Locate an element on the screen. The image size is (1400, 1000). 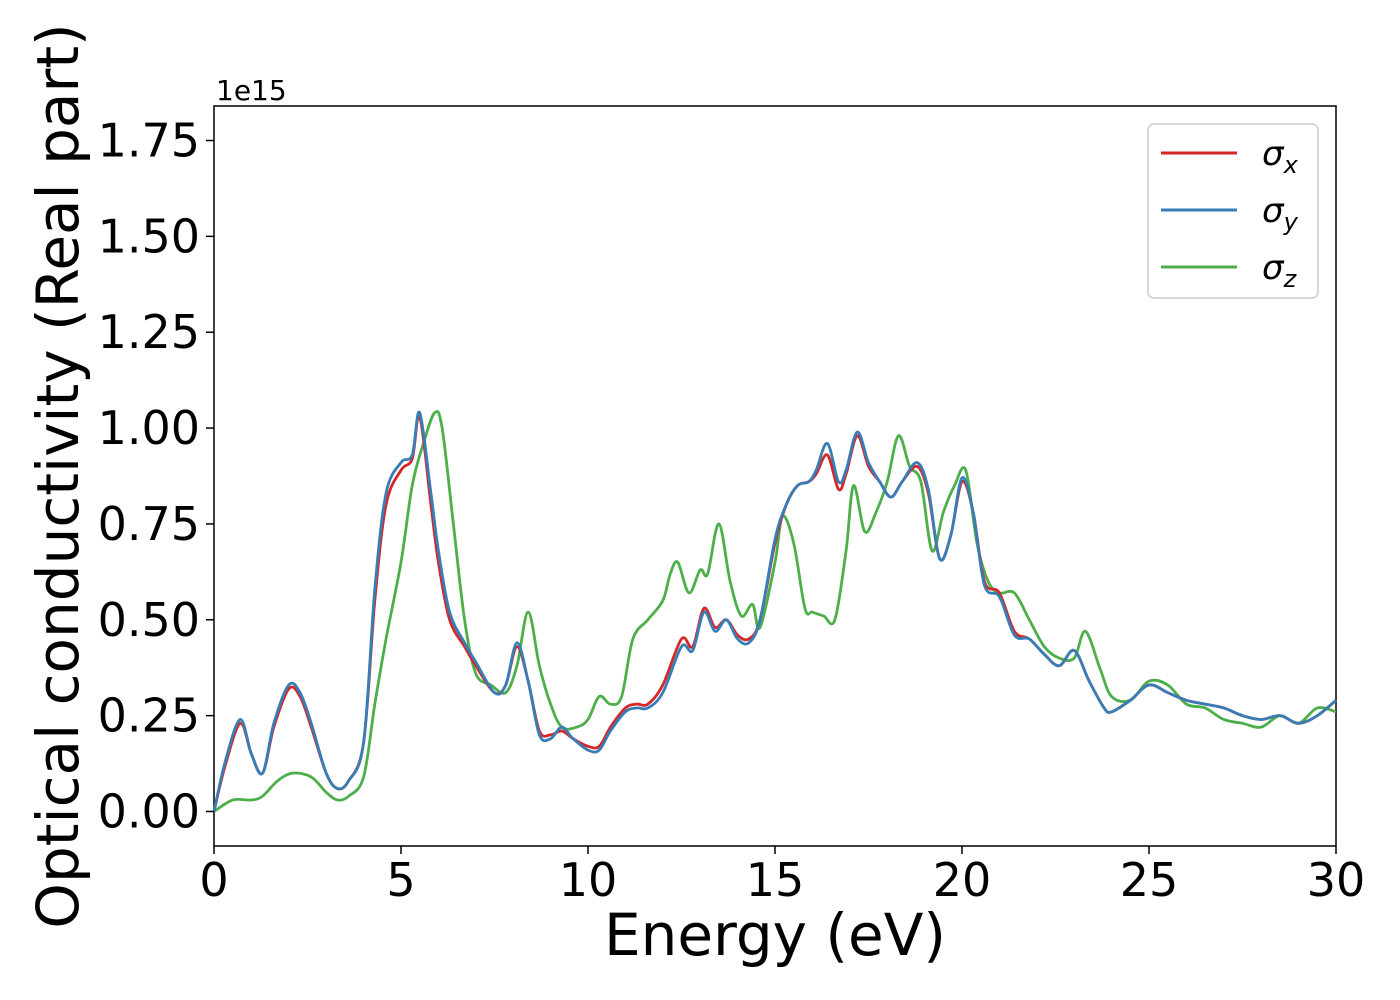
legend-label-subscript: x is located at coordinates (1291, 165).